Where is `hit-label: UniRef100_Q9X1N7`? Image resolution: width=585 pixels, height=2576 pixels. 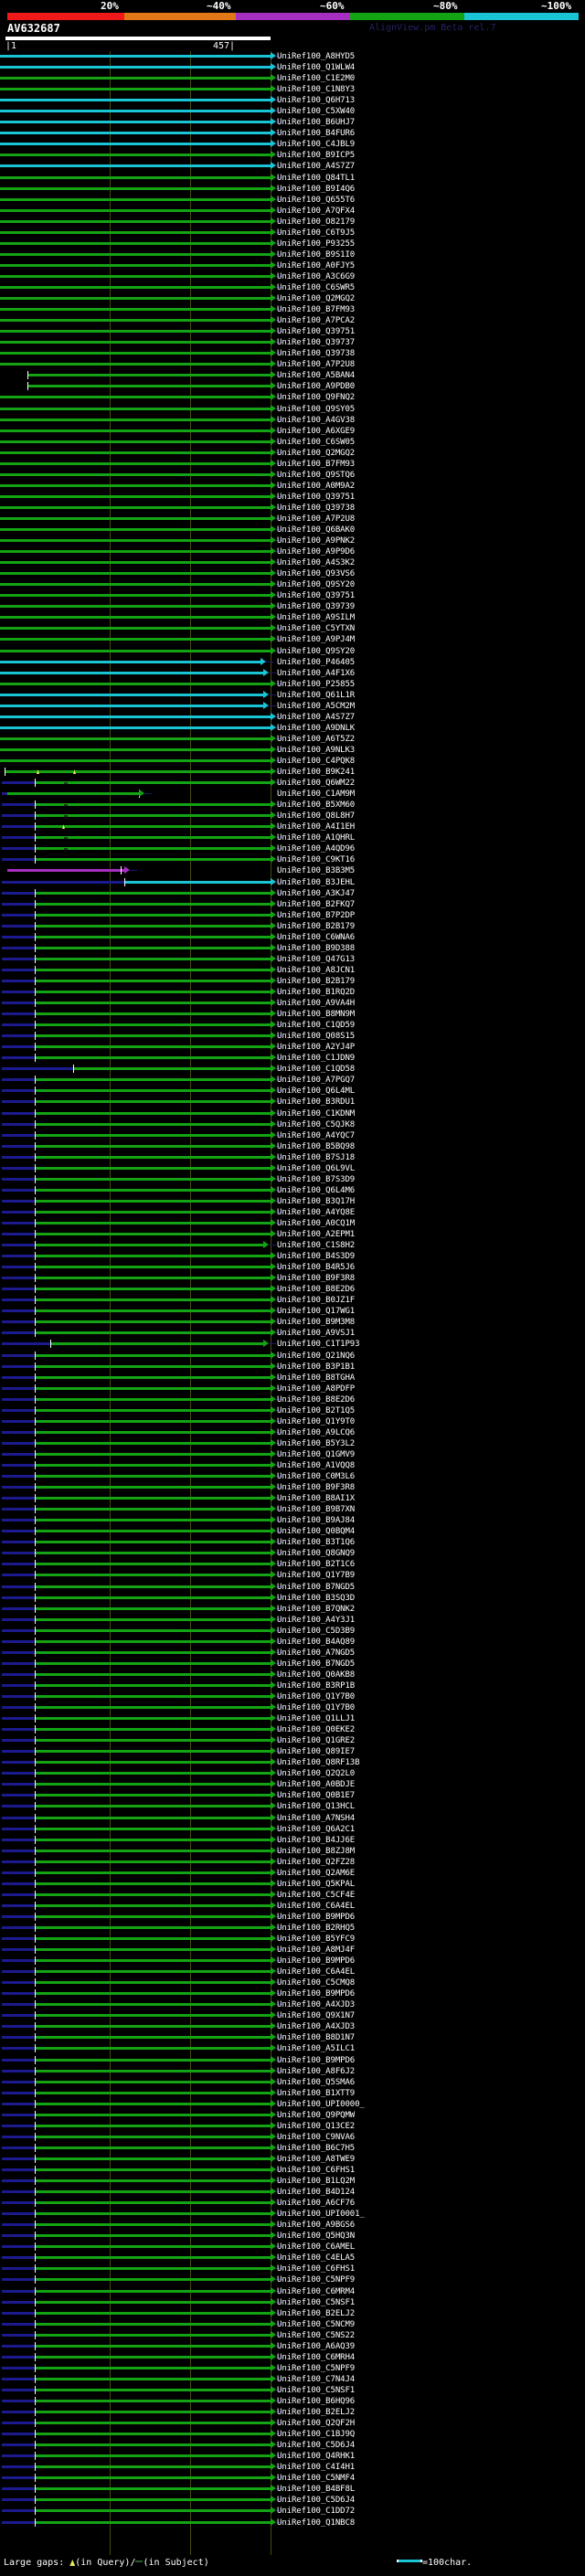 hit-label: UniRef100_Q9X1N7 is located at coordinates (316, 2016).